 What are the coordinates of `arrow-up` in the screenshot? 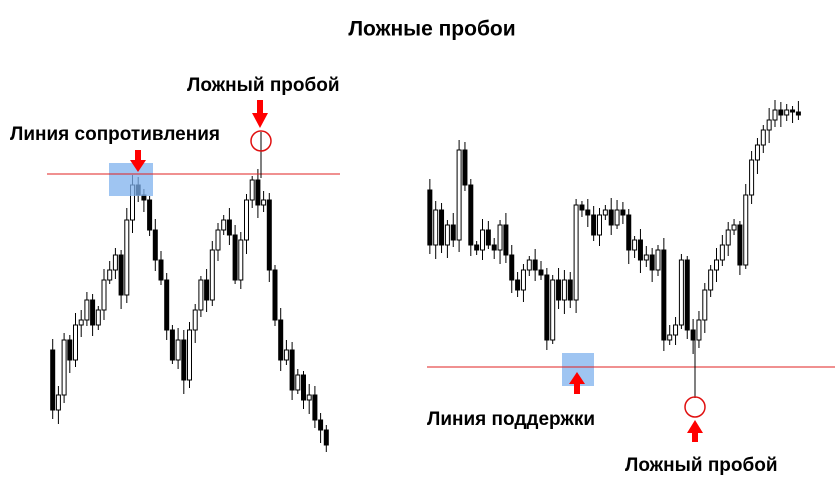 It's located at (695, 431).